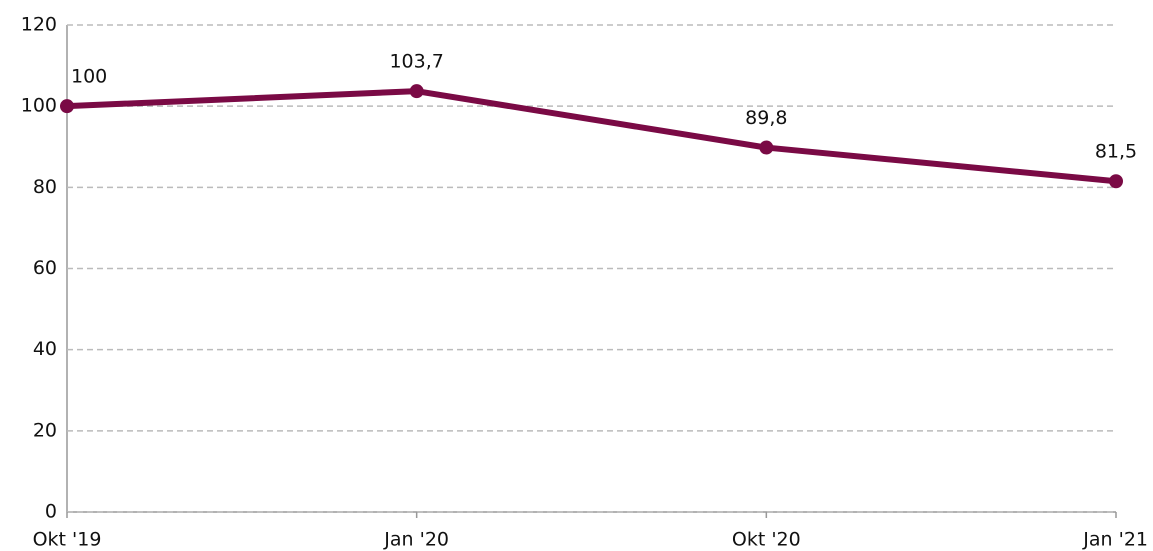  I want to click on x-tick-label: Jan '21, so click(1115, 540).